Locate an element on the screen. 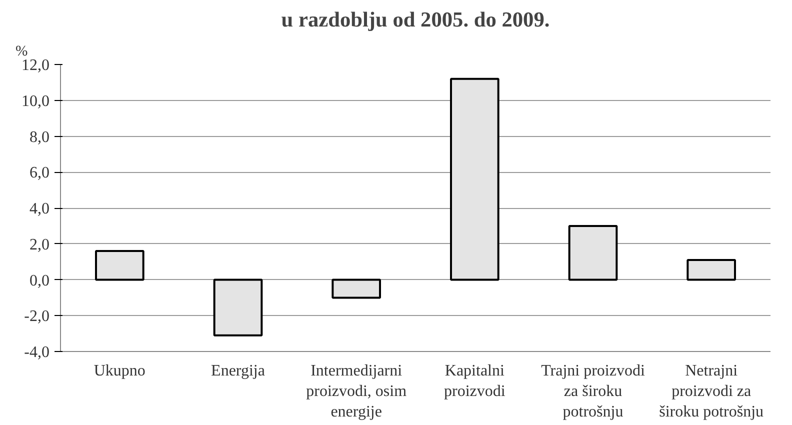 The image size is (792, 425). y-tick-label: 0,0 is located at coordinates (40, 281).